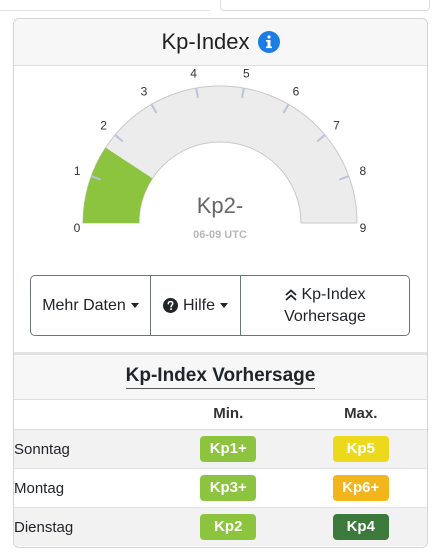 The image size is (438, 554). I want to click on more-data-label: Mehr Daten, so click(84, 305).